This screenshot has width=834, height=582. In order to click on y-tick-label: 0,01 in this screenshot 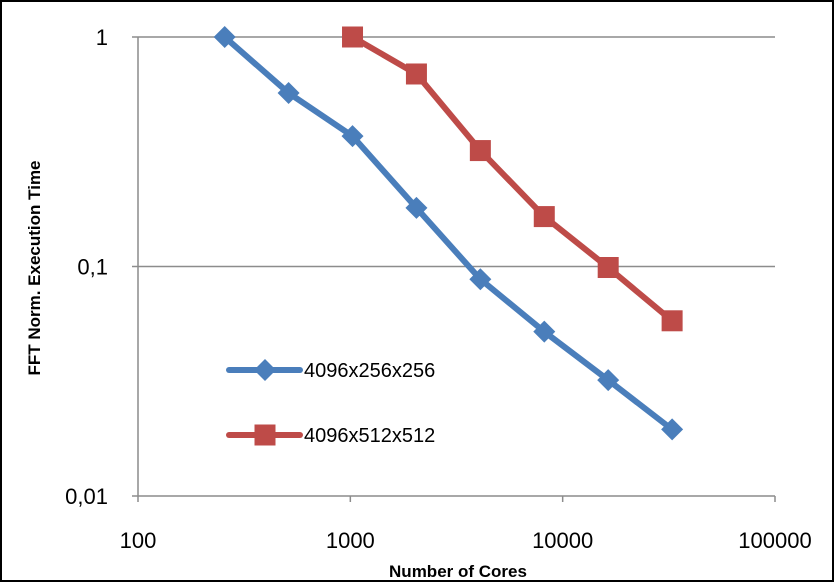, I will do `click(86, 496)`.